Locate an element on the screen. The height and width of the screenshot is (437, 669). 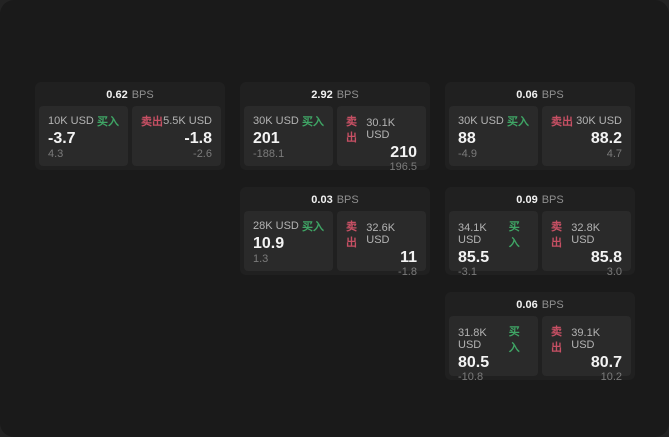
spread-value: 0.62 is located at coordinates (117, 94).